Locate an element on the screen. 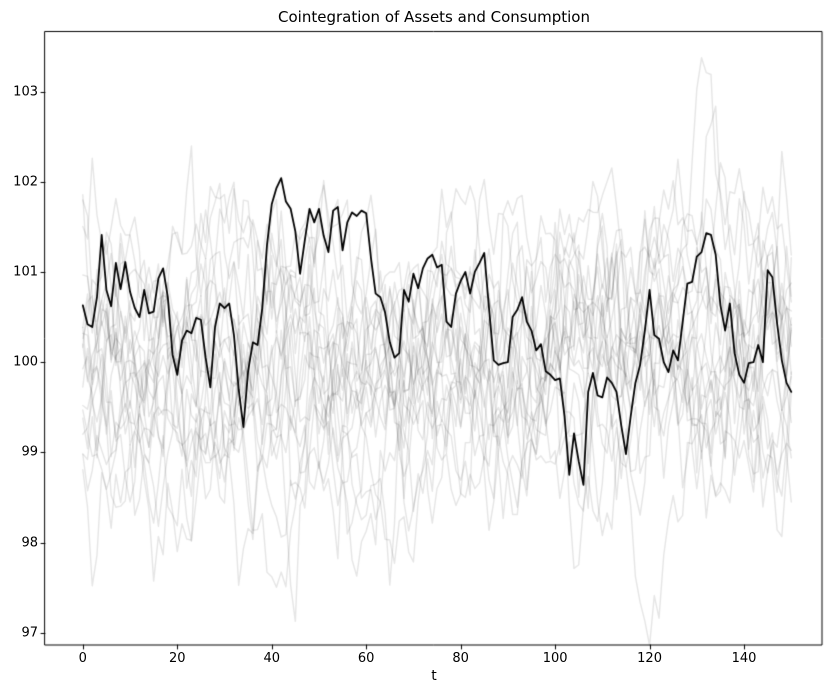 The image size is (831, 699). x-tick-label: 80 is located at coordinates (460, 658).